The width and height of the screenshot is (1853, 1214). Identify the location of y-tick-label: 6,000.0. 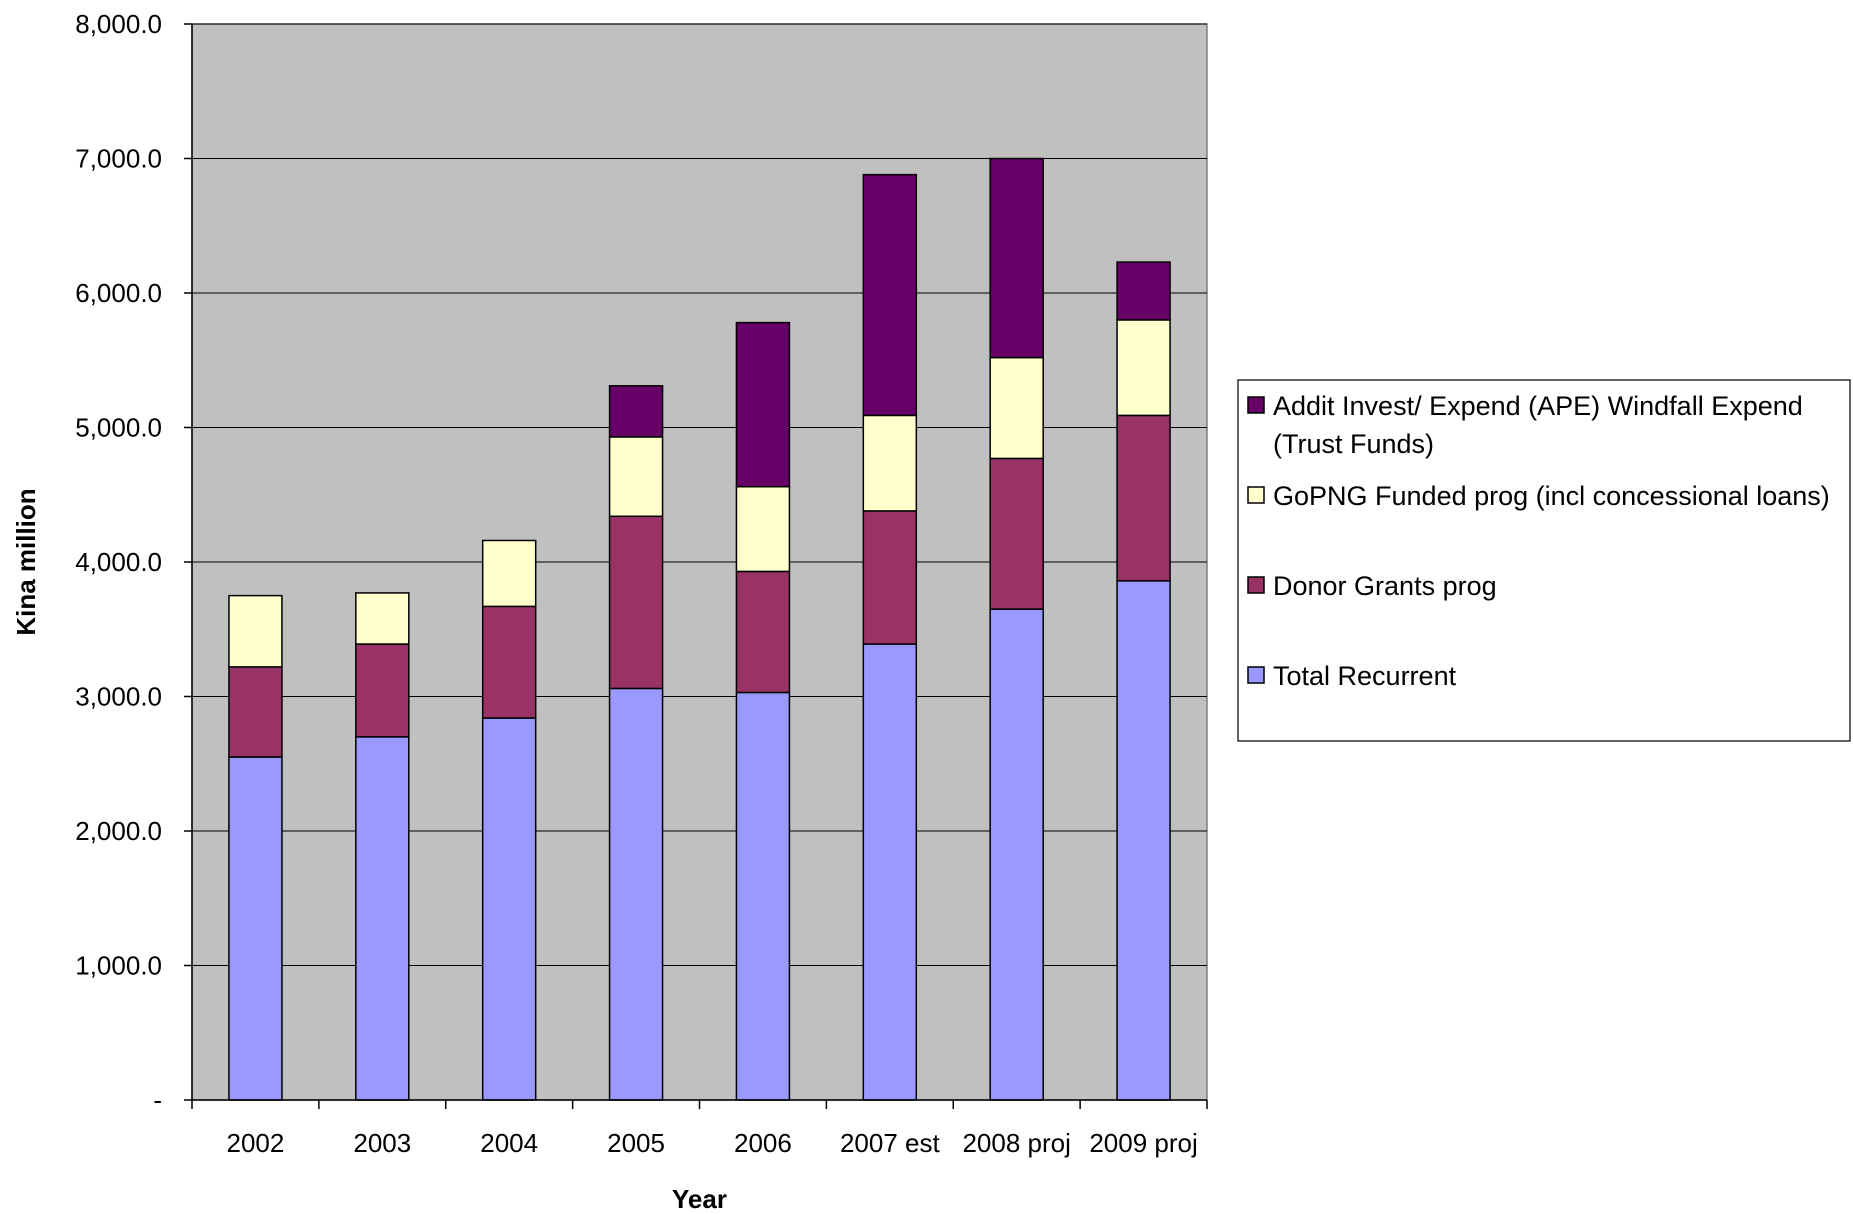
(118, 293).